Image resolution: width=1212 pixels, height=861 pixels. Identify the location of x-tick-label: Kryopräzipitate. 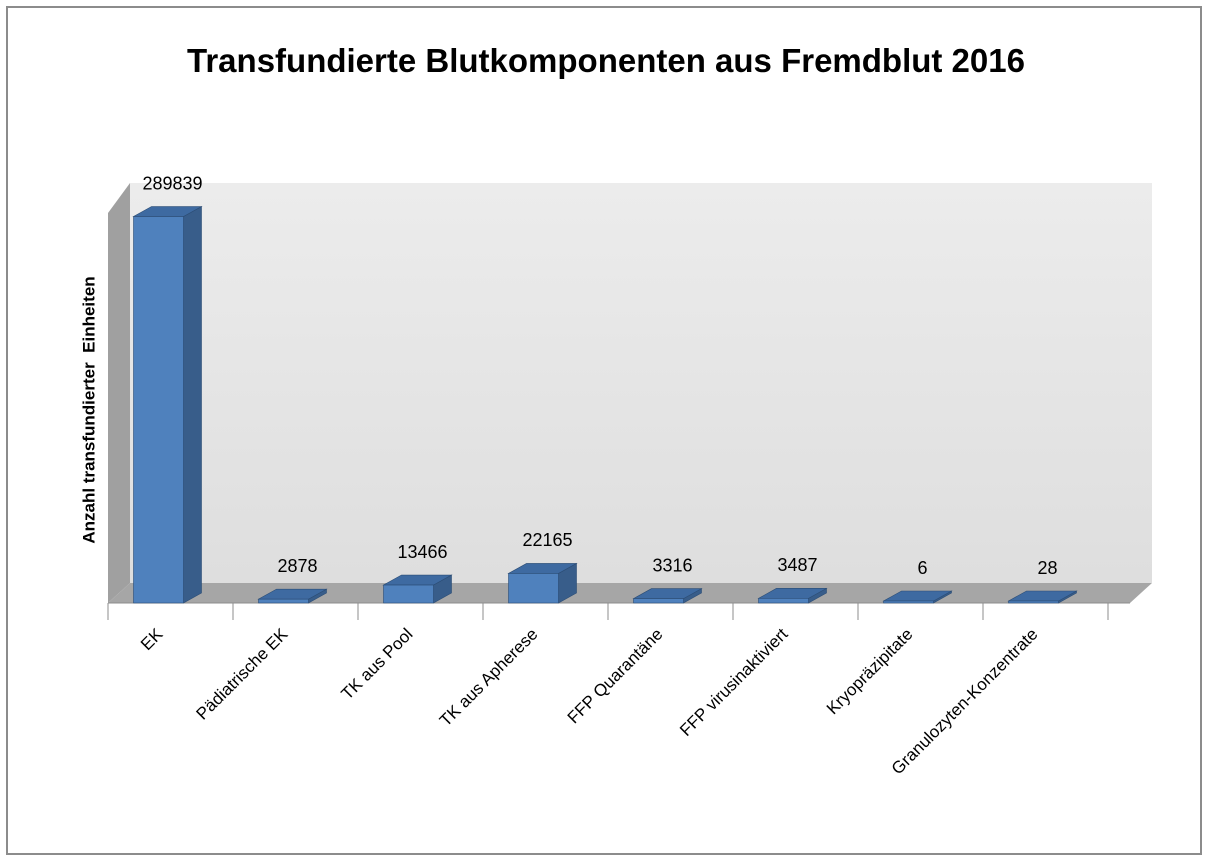
(870, 672).